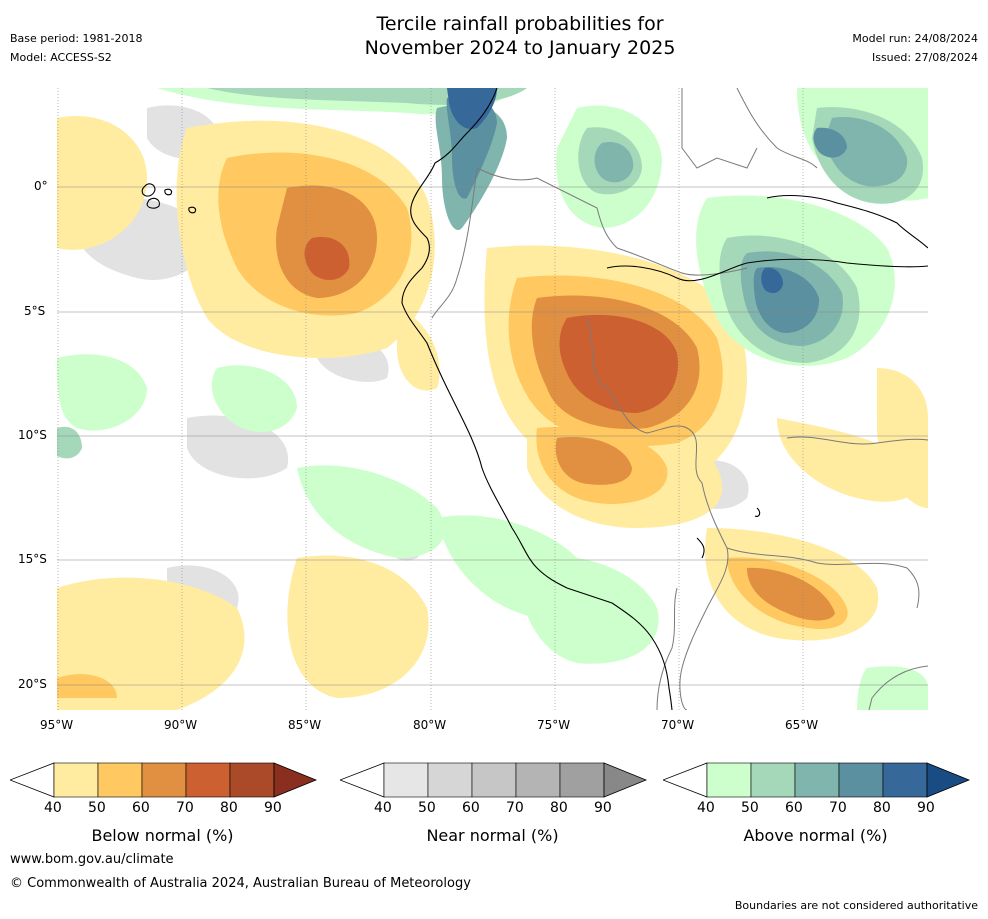 This screenshot has height=919, width=988. What do you see at coordinates (162, 835) in the screenshot?
I see `legend-label-below: Below normal (%)` at bounding box center [162, 835].